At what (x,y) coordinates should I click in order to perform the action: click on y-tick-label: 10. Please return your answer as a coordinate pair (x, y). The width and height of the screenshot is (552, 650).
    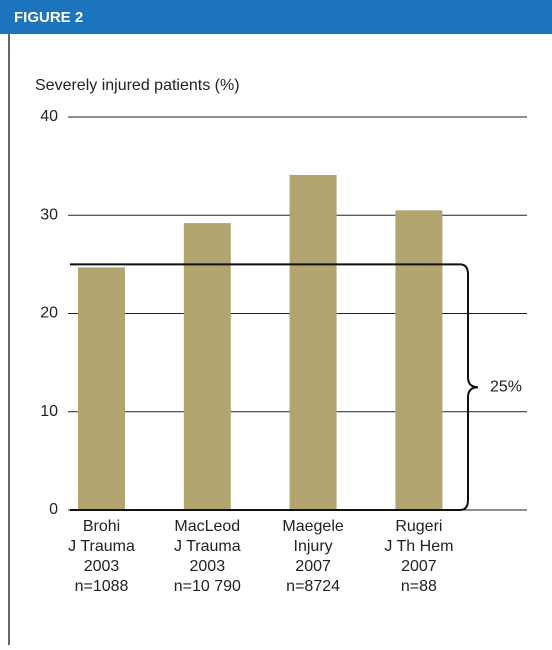
    Looking at the image, I should click on (49, 411).